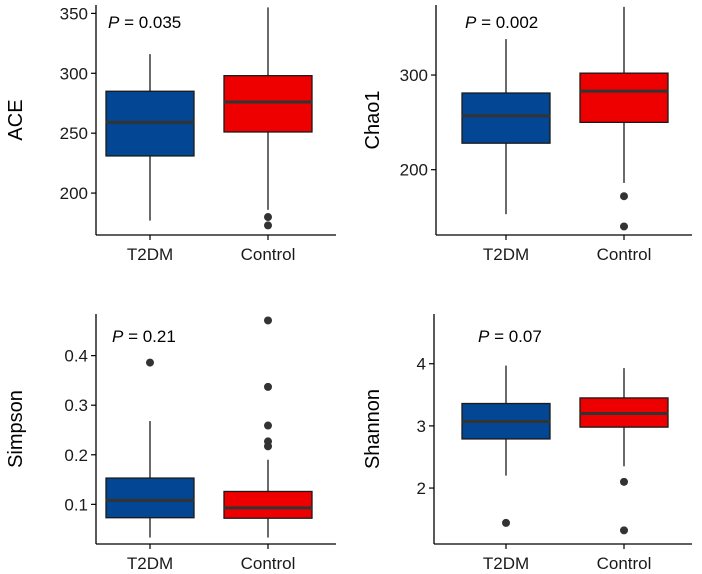 The image size is (702, 574). What do you see at coordinates (76, 504) in the screenshot?
I see `simpson-y-tick-label: 0.1` at bounding box center [76, 504].